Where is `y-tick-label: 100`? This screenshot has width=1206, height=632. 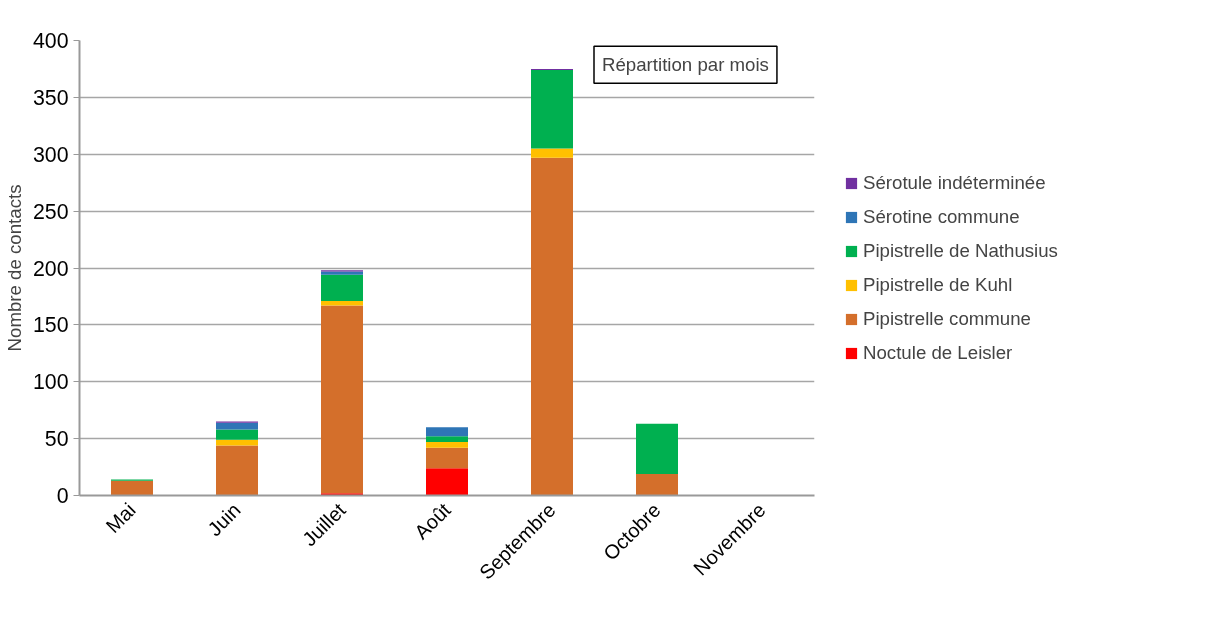 y-tick-label: 100 is located at coordinates (50, 382).